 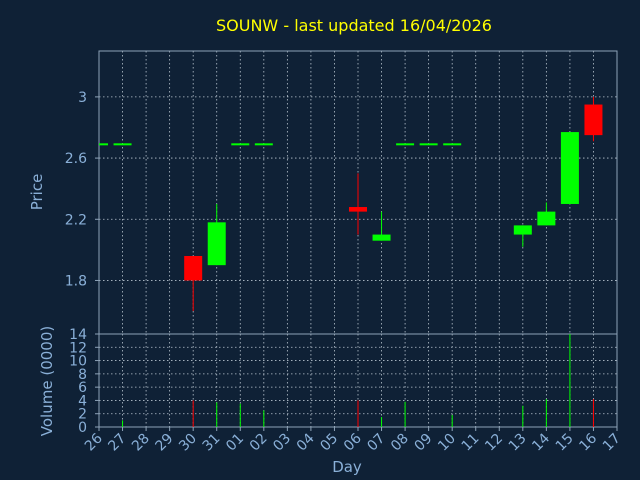 What do you see at coordinates (76, 281) in the screenshot?
I see `price-y-tick-label: 1.8` at bounding box center [76, 281].